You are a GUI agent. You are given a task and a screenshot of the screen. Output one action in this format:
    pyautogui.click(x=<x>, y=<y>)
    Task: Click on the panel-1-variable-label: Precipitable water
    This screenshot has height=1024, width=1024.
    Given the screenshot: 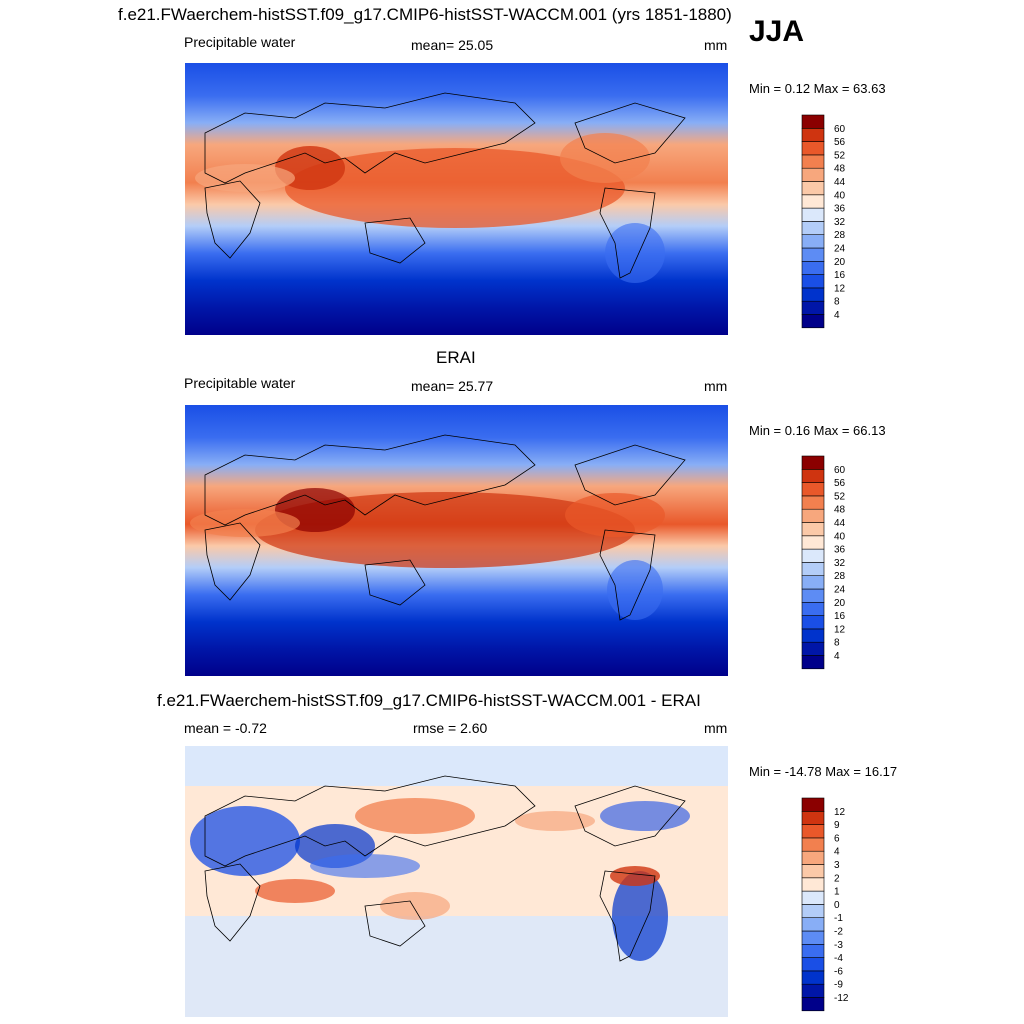 What is the action you would take?
    pyautogui.click(x=240, y=42)
    